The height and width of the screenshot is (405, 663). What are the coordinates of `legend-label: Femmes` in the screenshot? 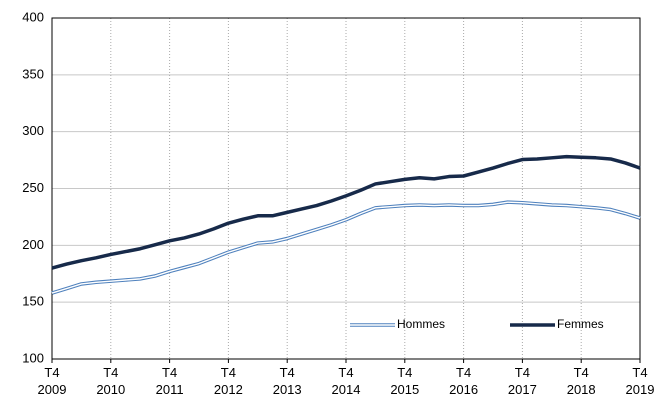 It's located at (580, 324).